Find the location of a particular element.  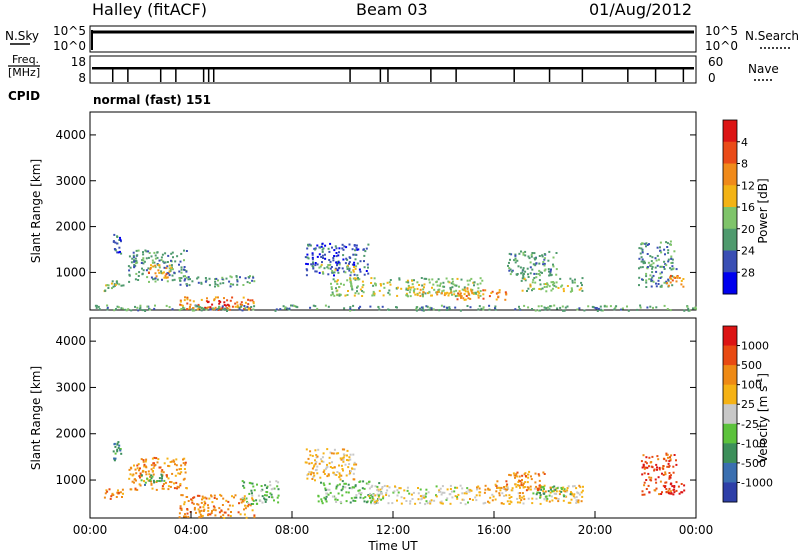

ytick-label-1: 2000 is located at coordinates (70, 227).